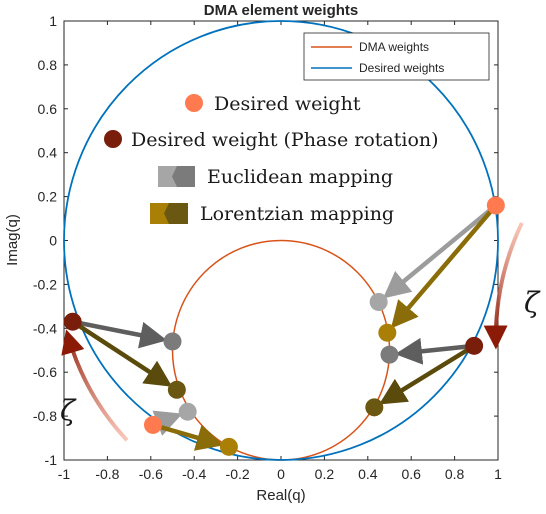 The width and height of the screenshot is (546, 514). I want to click on x-tick-label: 0.2, so click(325, 474).